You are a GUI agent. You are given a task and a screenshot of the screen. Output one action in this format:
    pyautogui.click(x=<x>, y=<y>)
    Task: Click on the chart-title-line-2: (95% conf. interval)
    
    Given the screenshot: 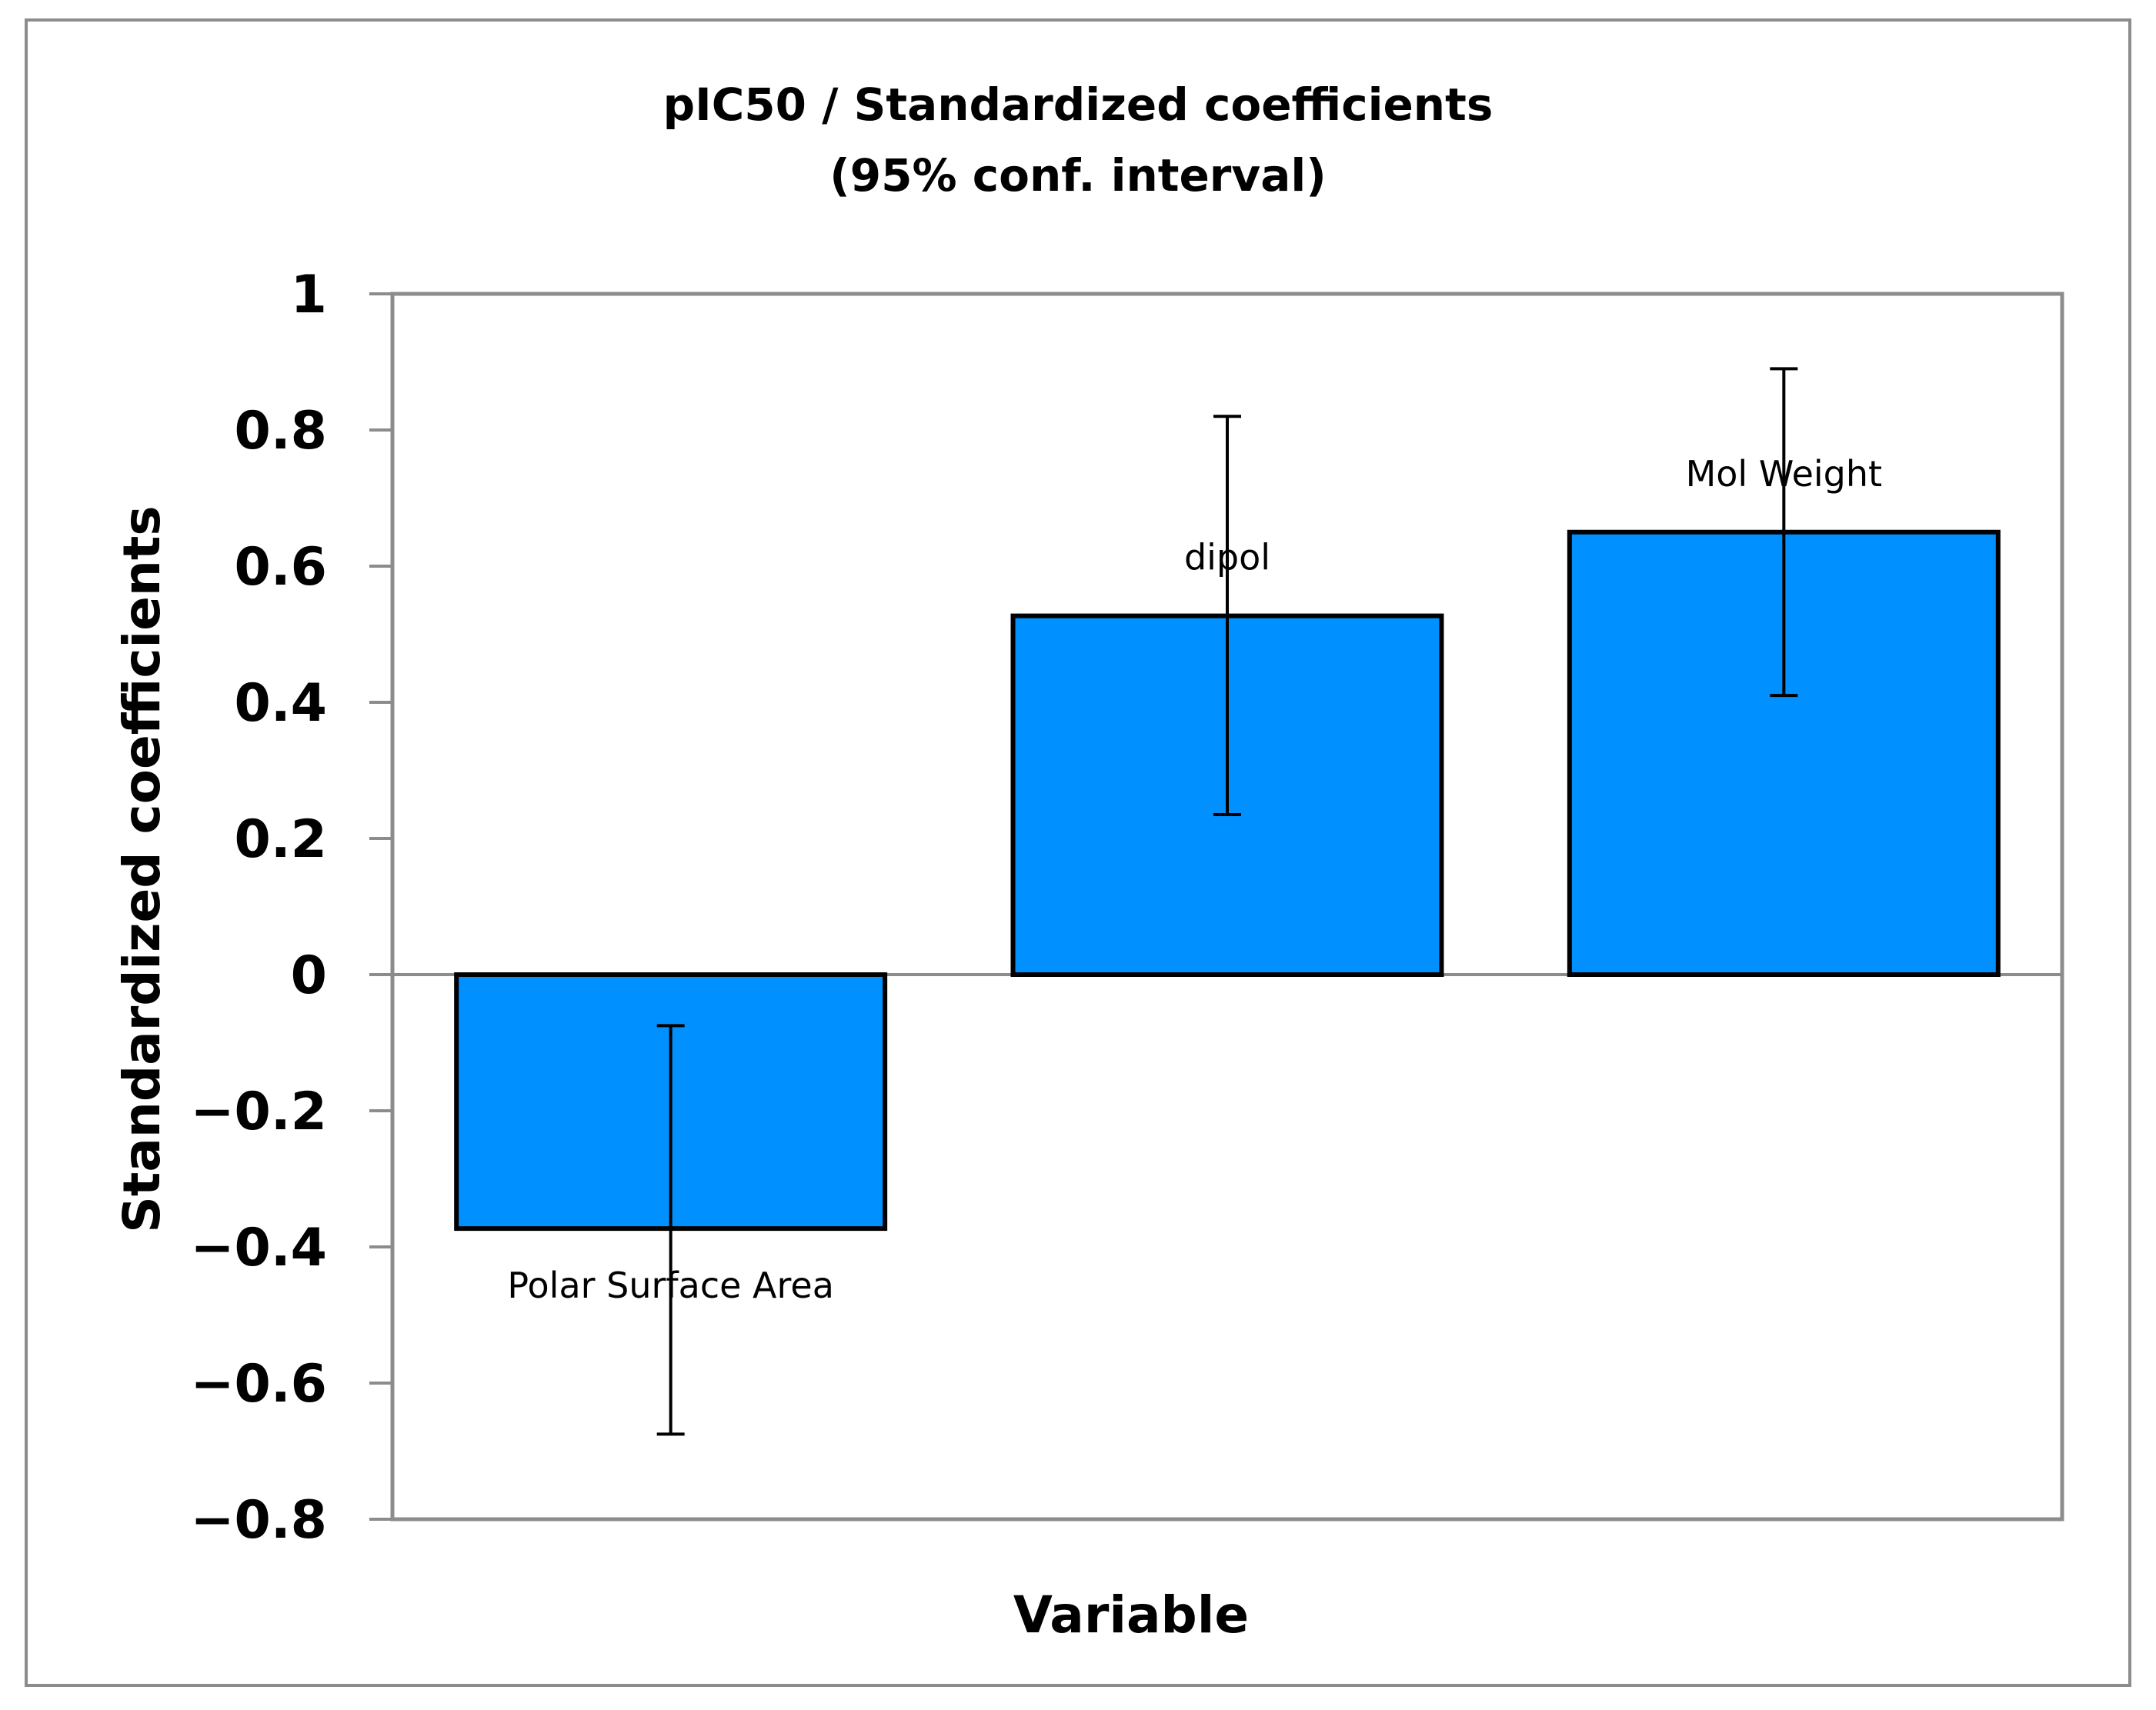 What is the action you would take?
    pyautogui.click(x=1078, y=175)
    